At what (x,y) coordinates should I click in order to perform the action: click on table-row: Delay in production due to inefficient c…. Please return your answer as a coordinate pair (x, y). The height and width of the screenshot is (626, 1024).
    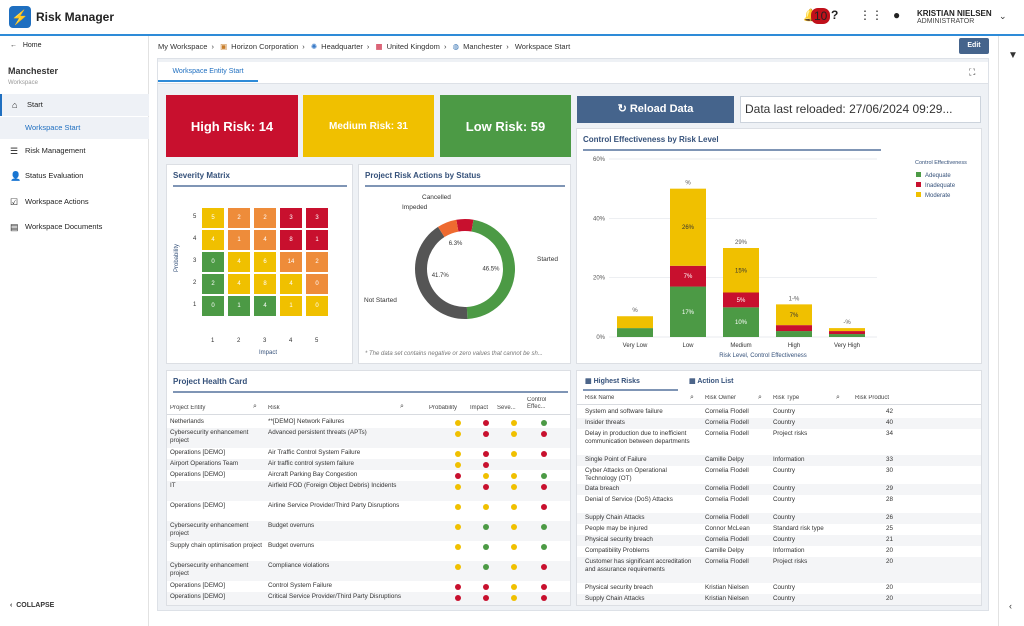
    Looking at the image, I should click on (779, 442).